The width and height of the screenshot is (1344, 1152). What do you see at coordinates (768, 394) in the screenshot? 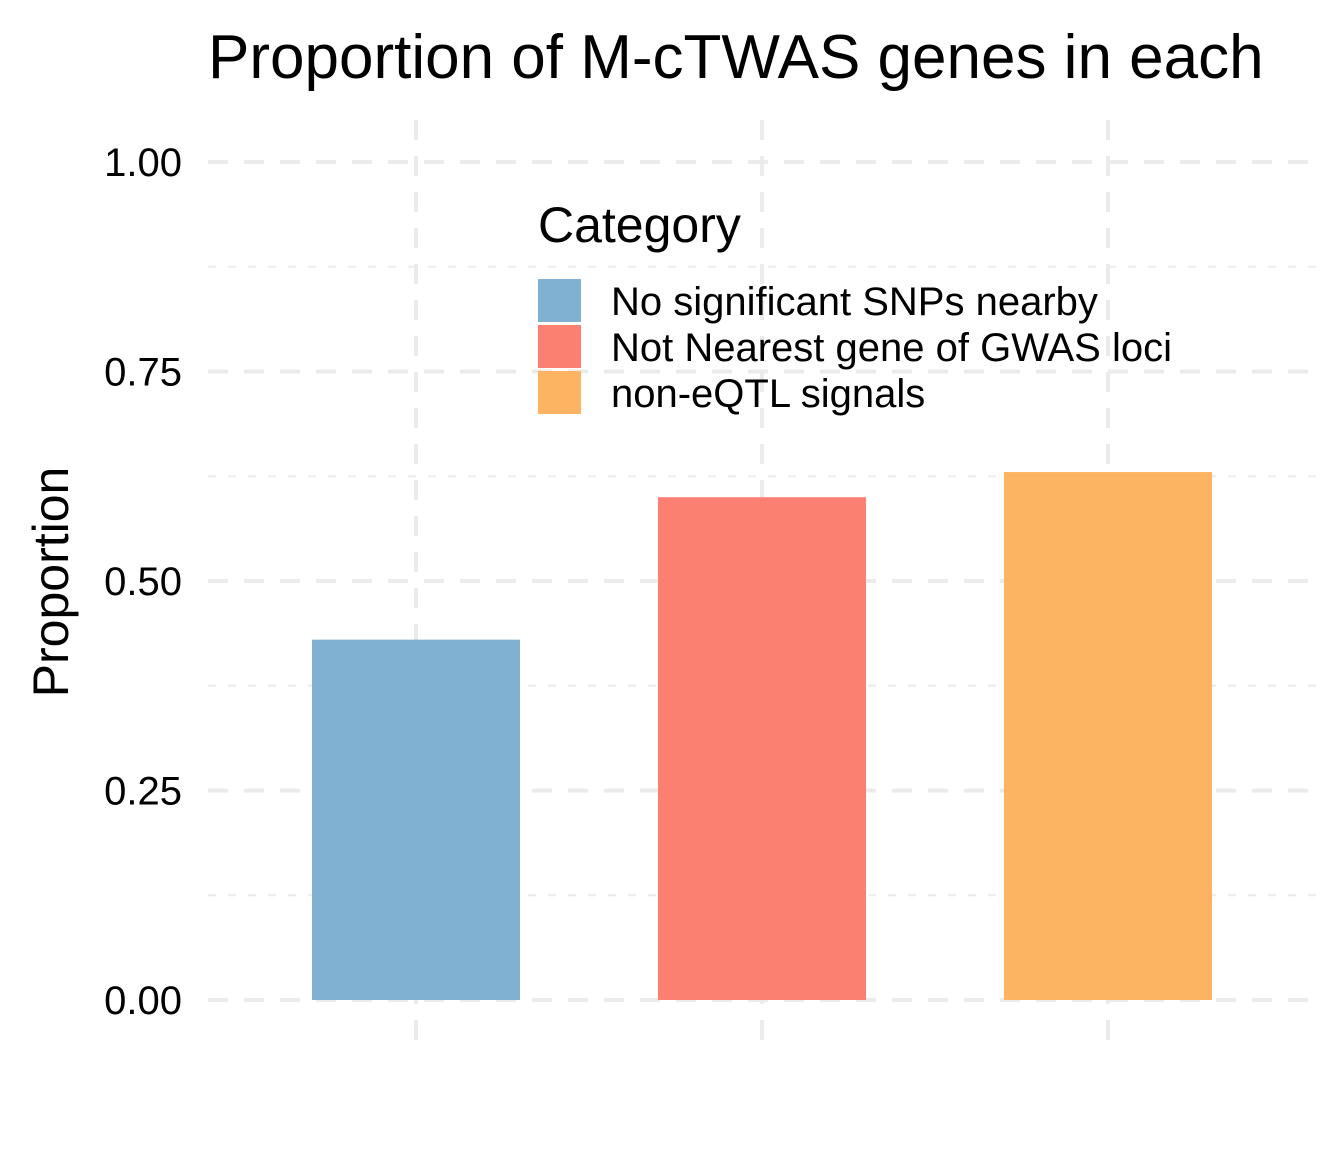
I see `legend-label: non-eQTL signals` at bounding box center [768, 394].